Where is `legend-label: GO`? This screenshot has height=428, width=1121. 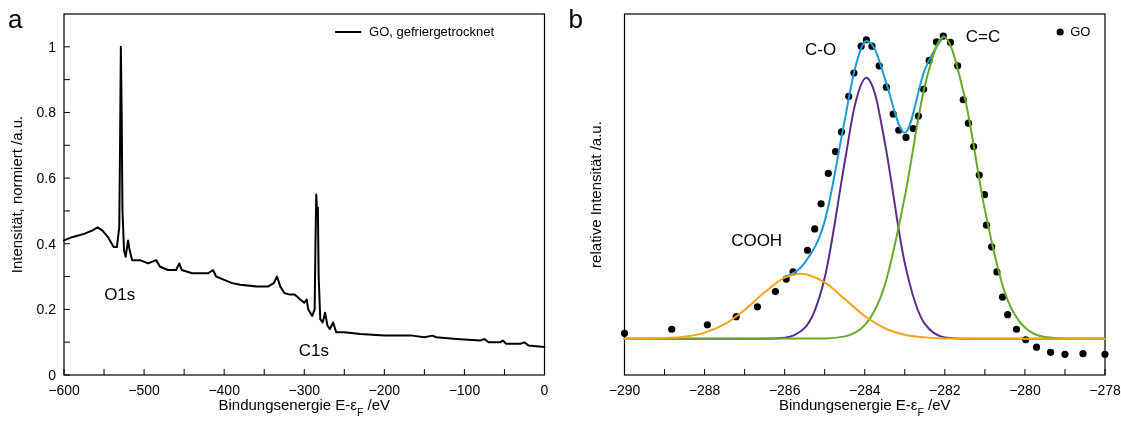 legend-label: GO is located at coordinates (1080, 31).